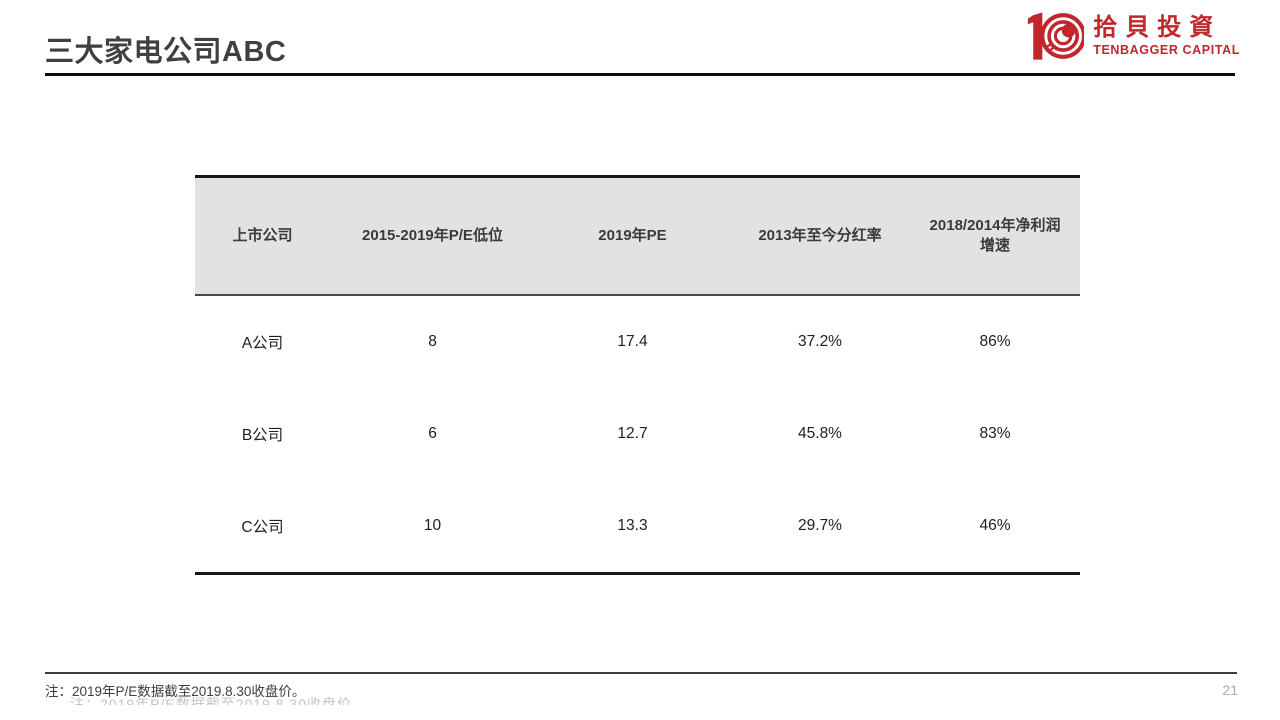  I want to click on page-title: 三大家电公司ABC, so click(166, 52).